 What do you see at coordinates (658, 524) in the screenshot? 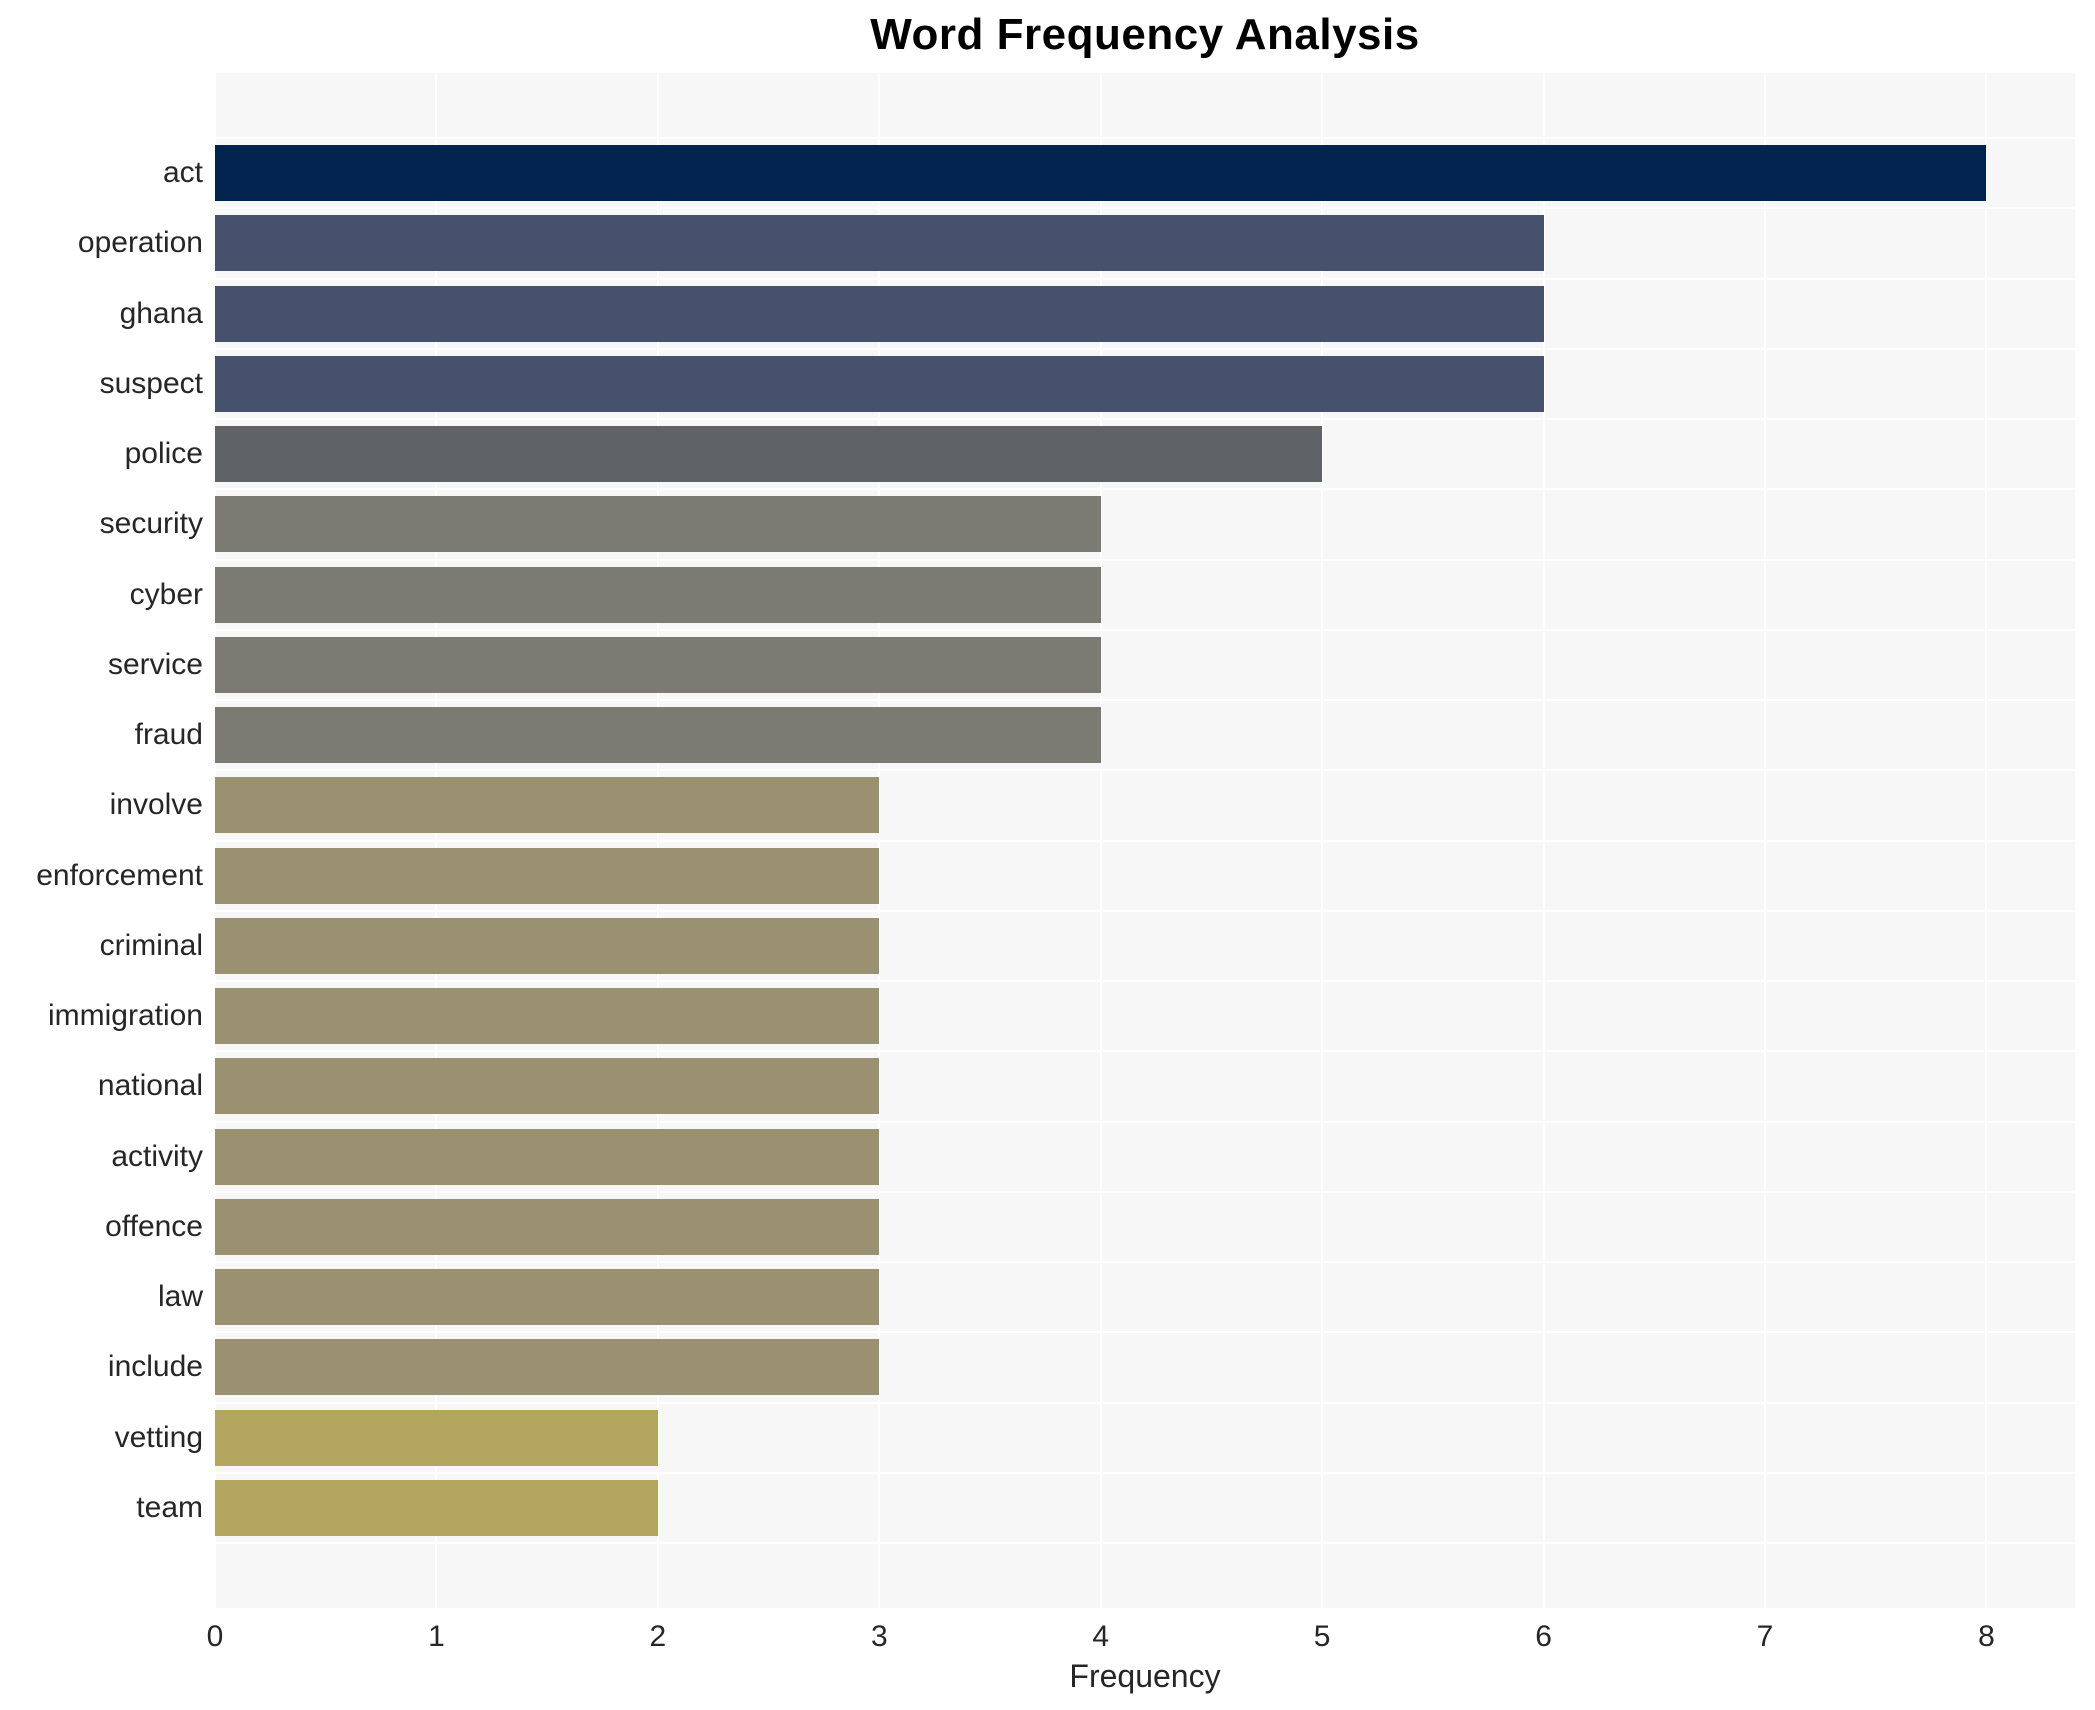
I see `bar-security` at bounding box center [658, 524].